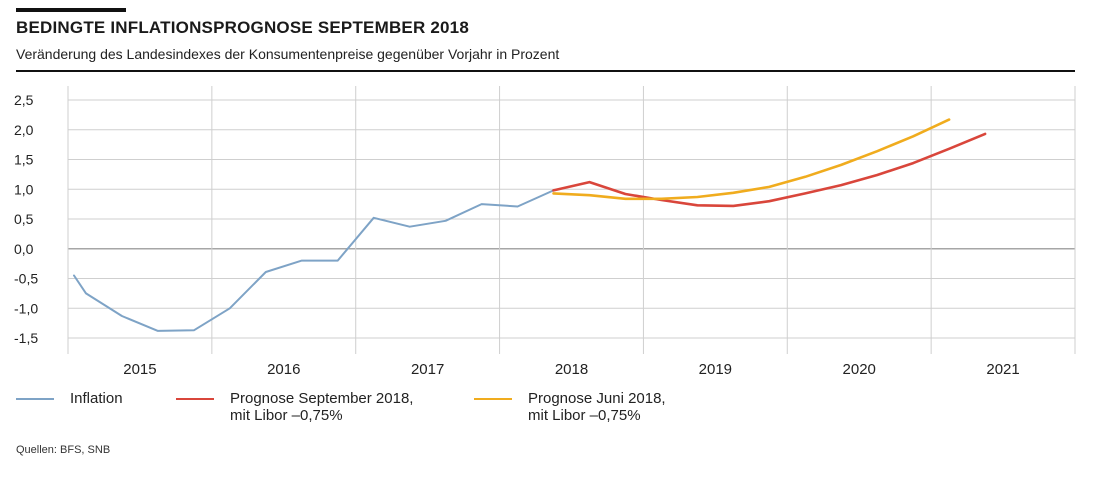  I want to click on source-note: Quellen: BFS, SNB, so click(63, 450).